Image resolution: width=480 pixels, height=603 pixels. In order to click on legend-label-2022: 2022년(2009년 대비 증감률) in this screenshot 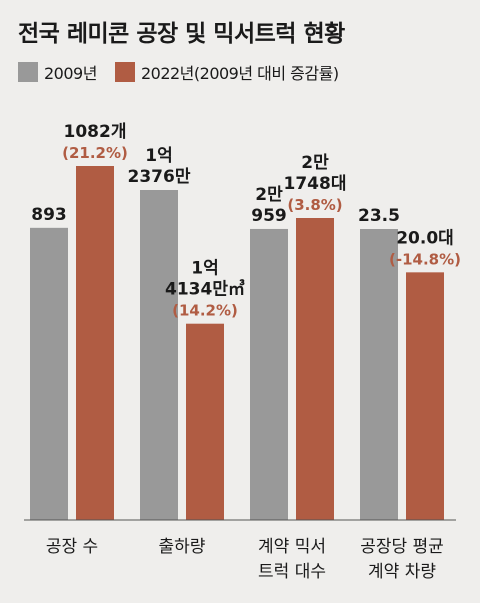, I will do `click(239, 73)`.